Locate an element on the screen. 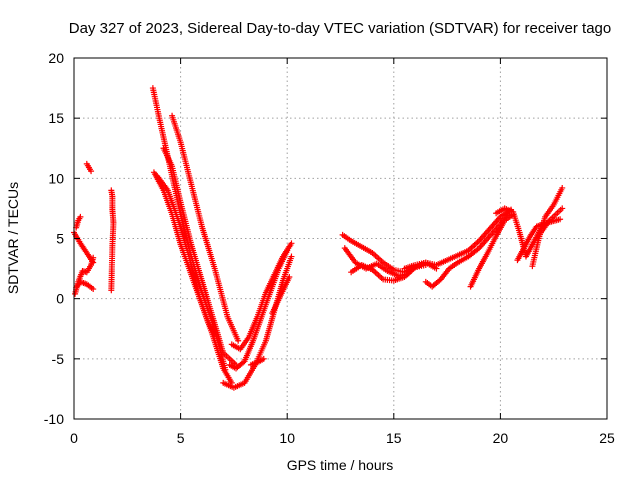 The image size is (640, 480). series-track-c is located at coordinates (85, 285).